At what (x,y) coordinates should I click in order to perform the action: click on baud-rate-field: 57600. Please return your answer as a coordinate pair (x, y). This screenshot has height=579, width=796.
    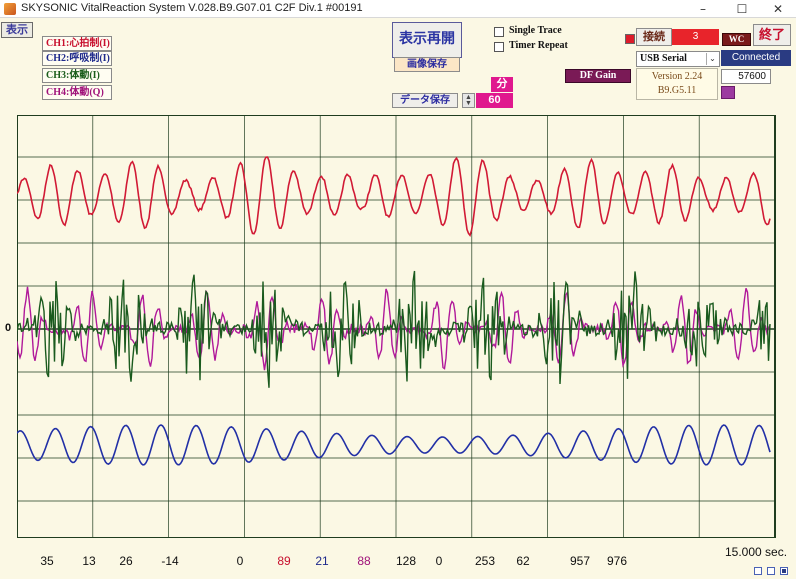
    Looking at the image, I should click on (746, 76).